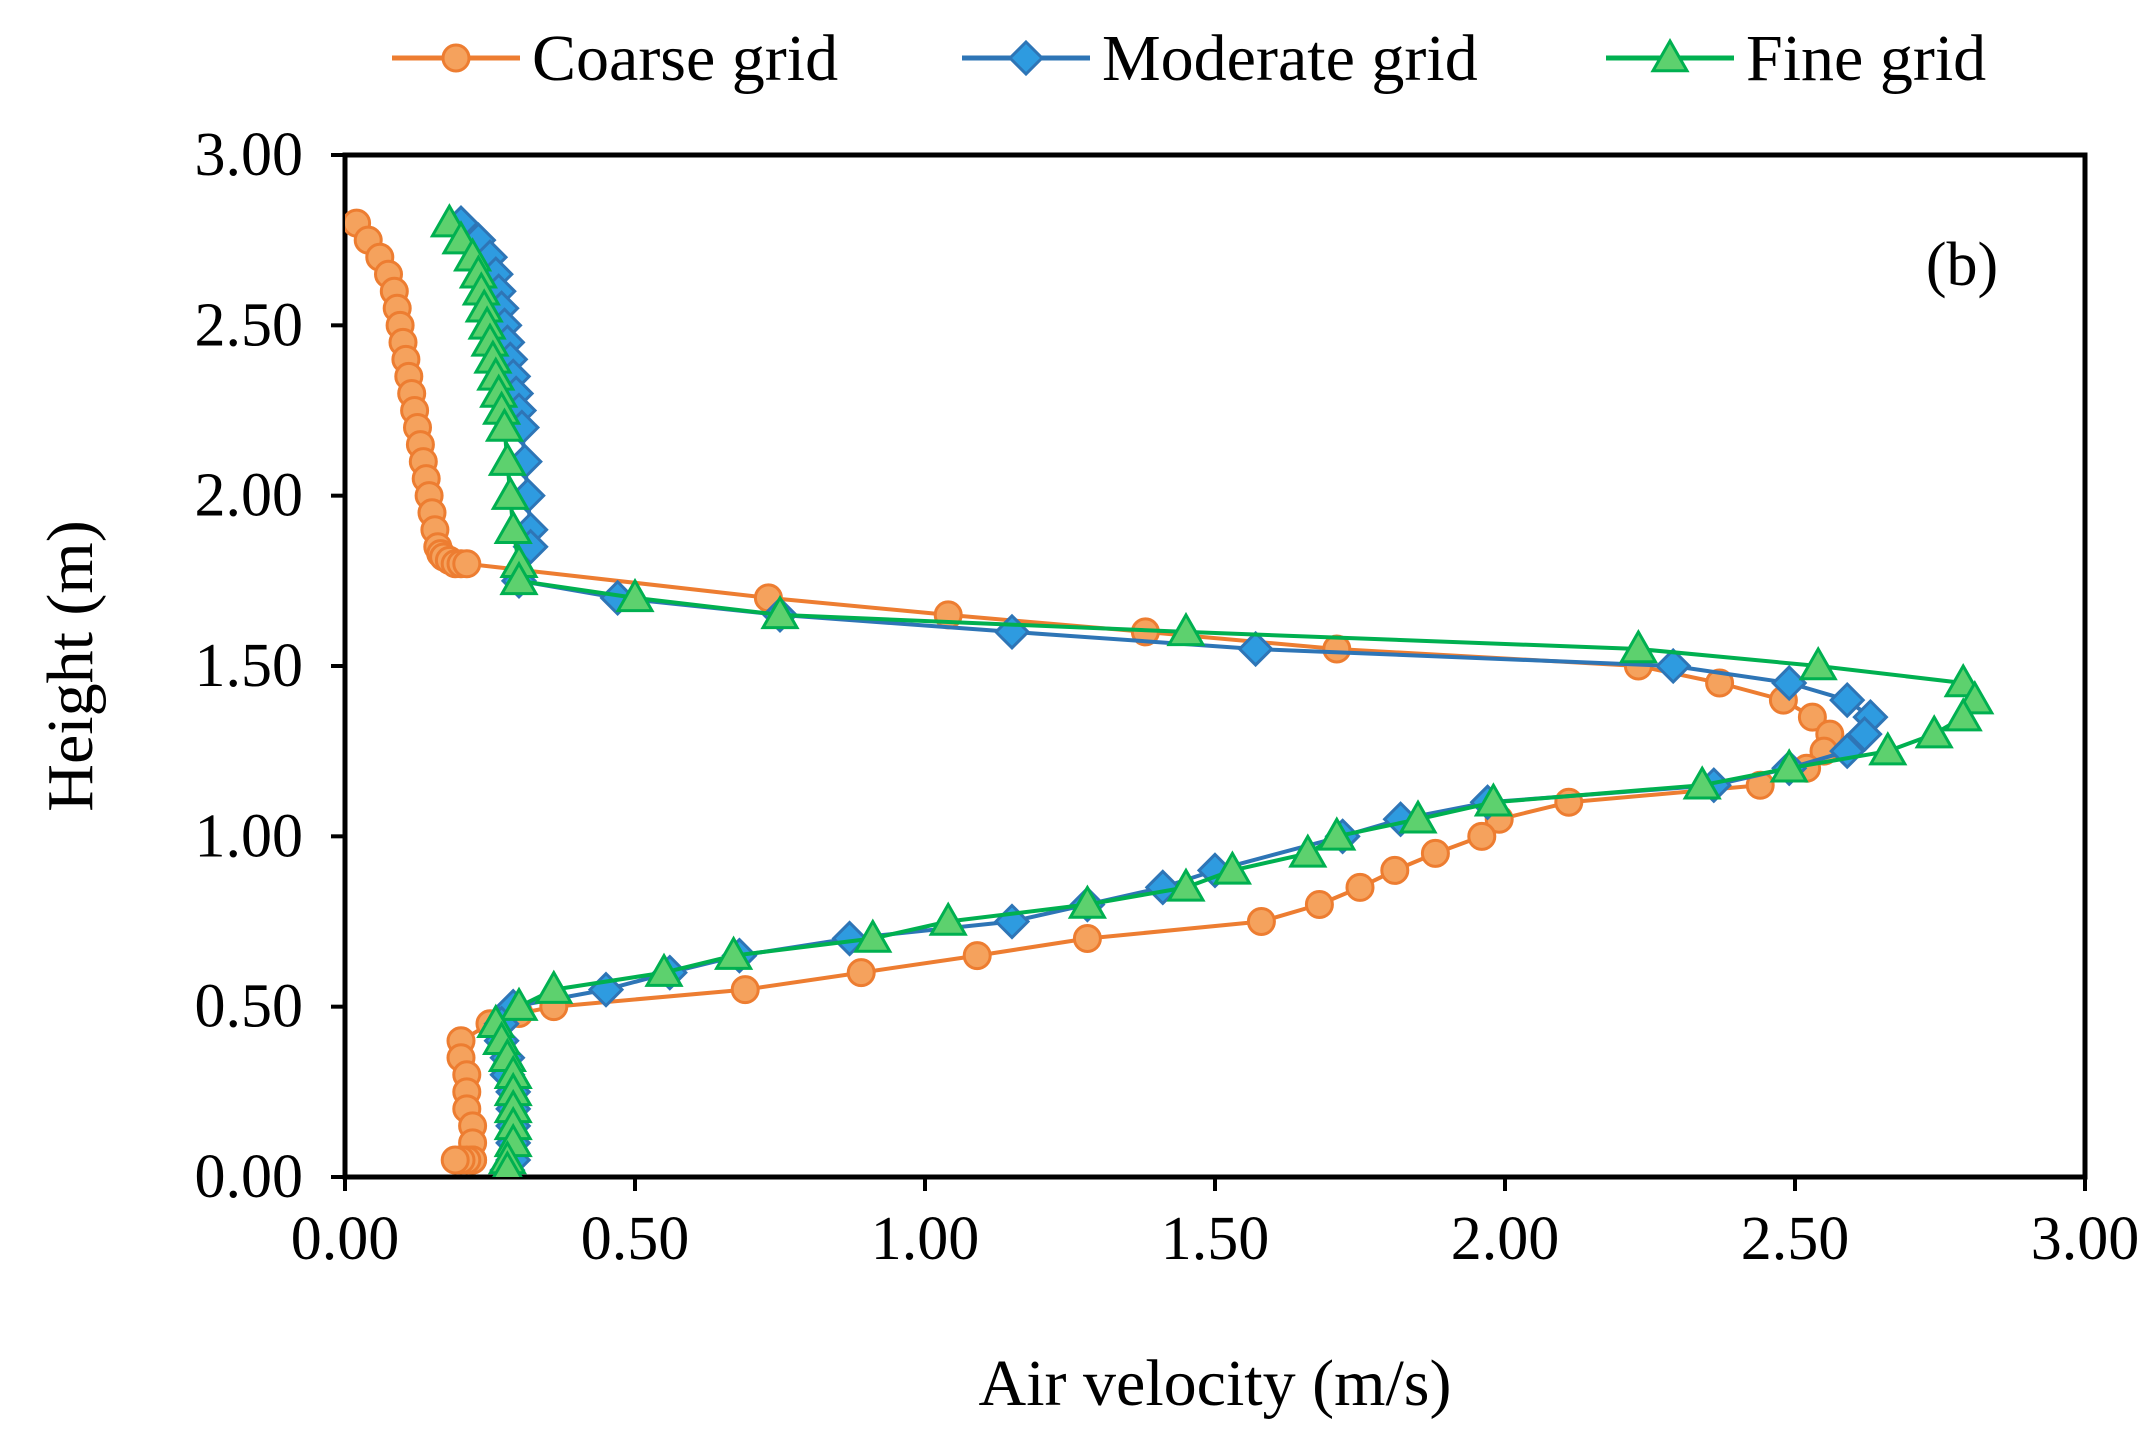 The image size is (2155, 1454). What do you see at coordinates (249, 496) in the screenshot?
I see `y-tick-label: 2.00` at bounding box center [249, 496].